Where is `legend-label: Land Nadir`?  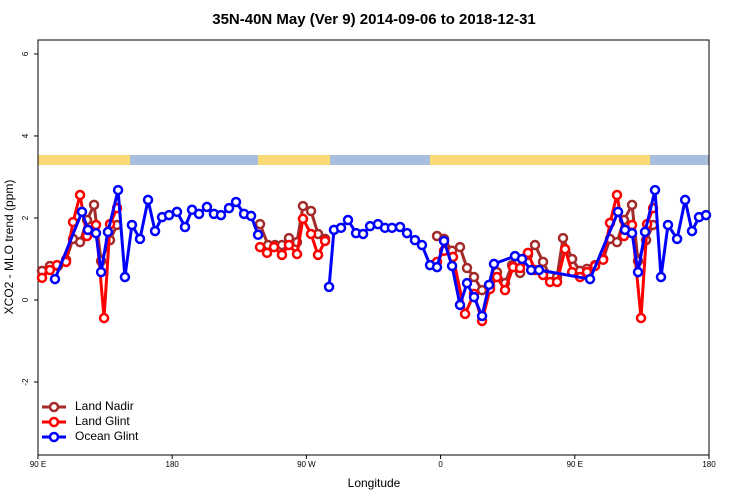
legend-label: Land Nadir is located at coordinates (104, 406).